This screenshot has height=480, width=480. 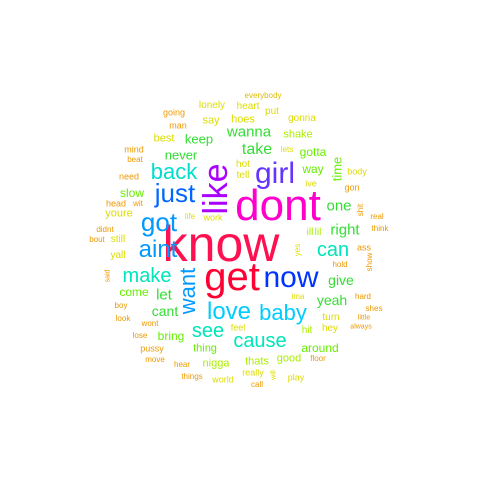 I want to click on word-give: give, so click(x=341, y=280).